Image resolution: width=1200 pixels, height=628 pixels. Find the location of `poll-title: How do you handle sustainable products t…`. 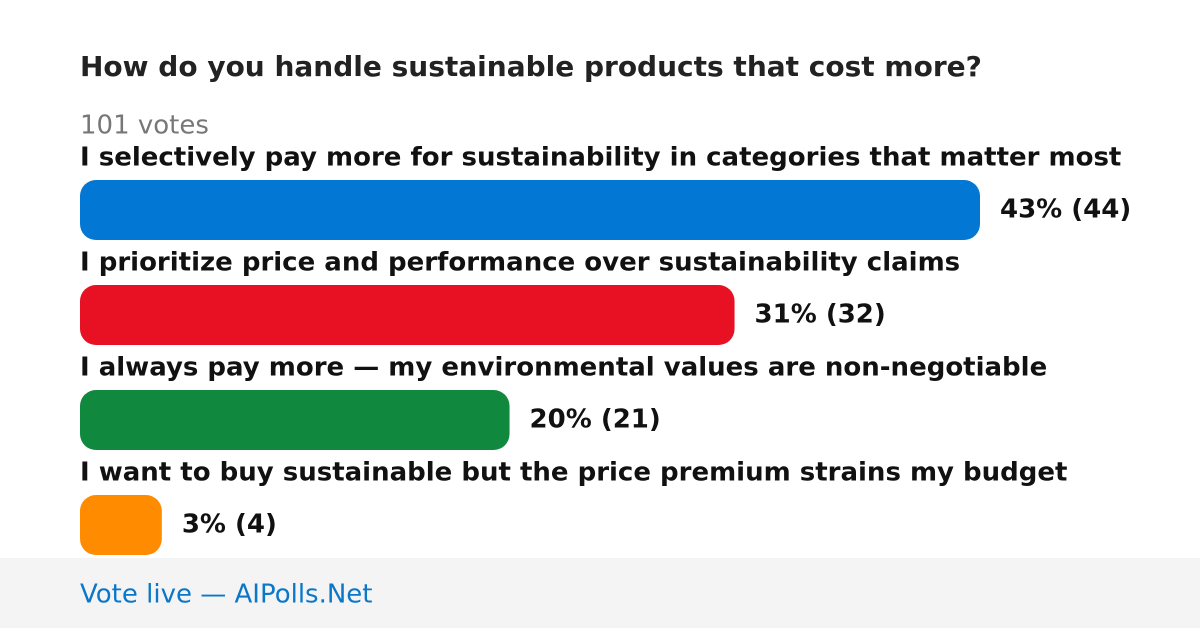

poll-title: How do you handle sustainable products t… is located at coordinates (531, 66).